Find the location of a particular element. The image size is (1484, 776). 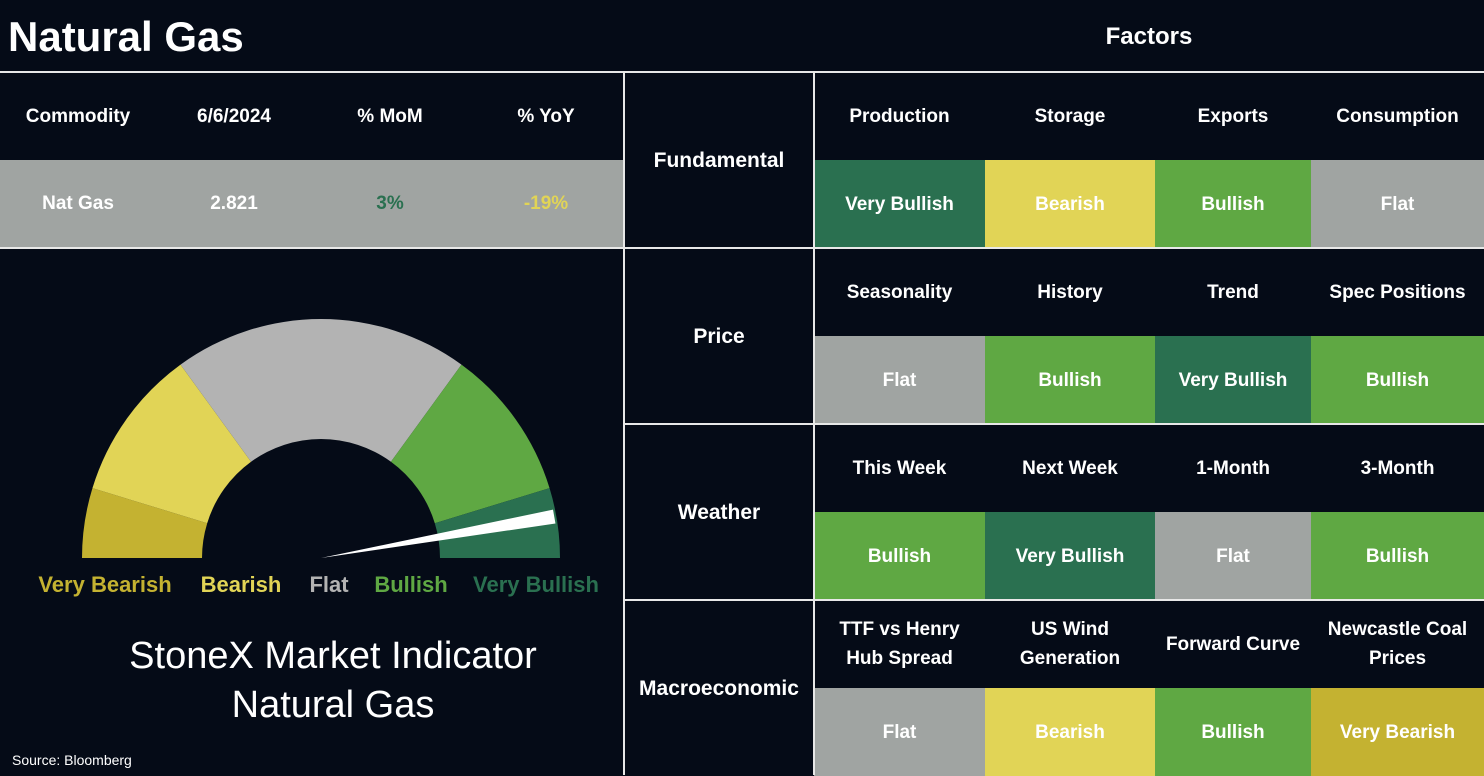

summary-row-bg is located at coordinates (312, 203).